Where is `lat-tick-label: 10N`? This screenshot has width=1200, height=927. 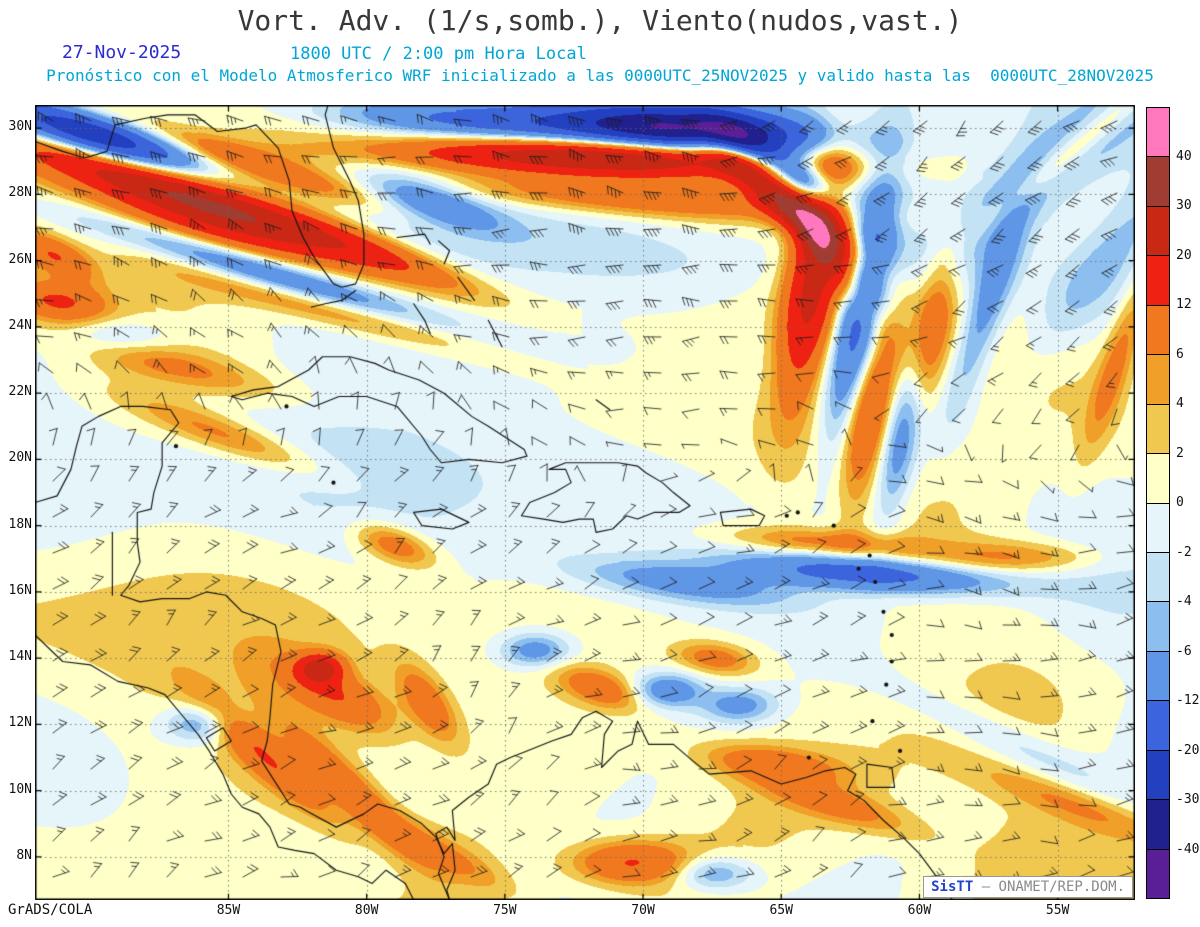
lat-tick-label: 10N is located at coordinates (20, 789).